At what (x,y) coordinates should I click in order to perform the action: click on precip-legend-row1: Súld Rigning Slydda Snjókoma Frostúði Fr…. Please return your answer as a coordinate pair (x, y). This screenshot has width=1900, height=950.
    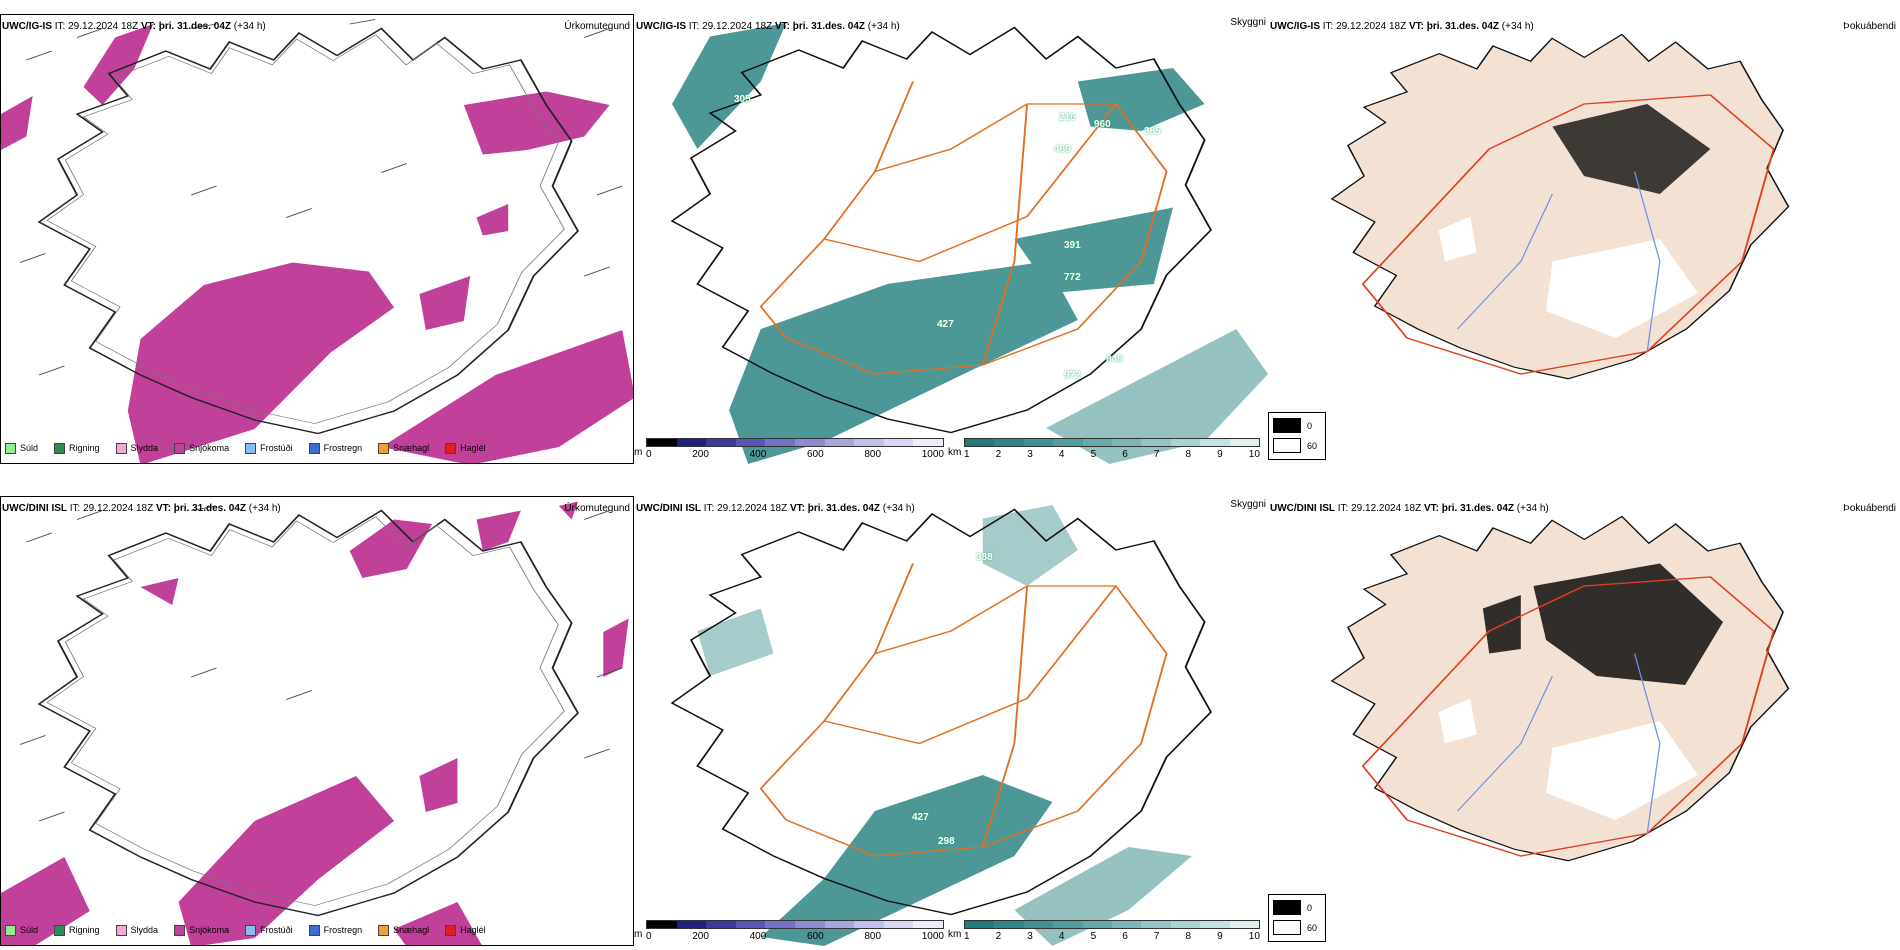
    Looking at the image, I should click on (245, 930).